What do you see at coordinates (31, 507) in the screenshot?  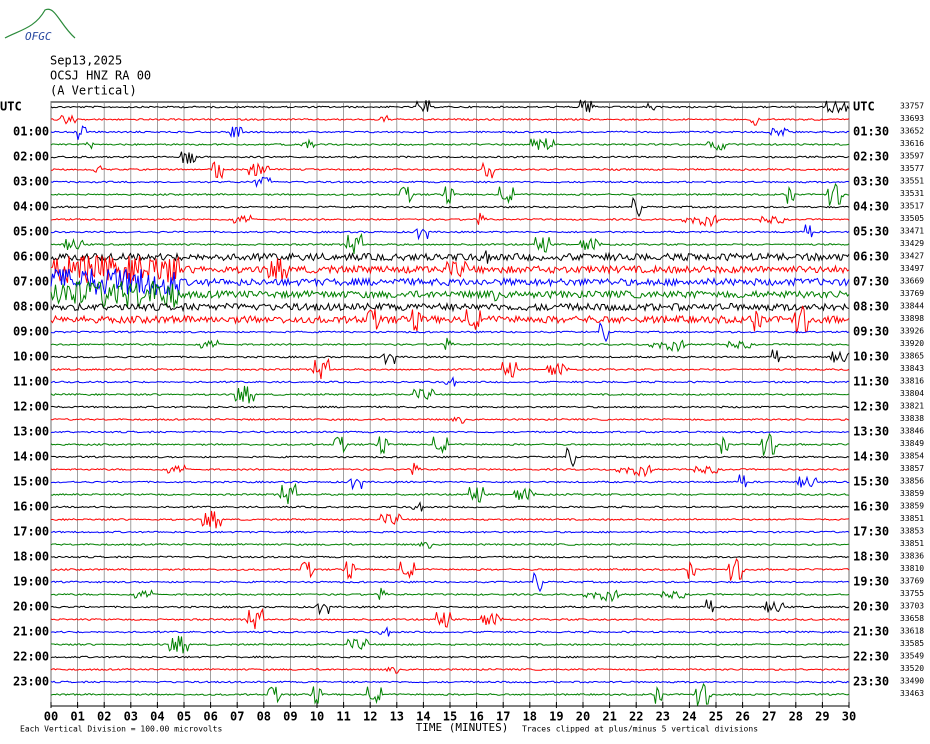 I see `left-time-label: 16:00` at bounding box center [31, 507].